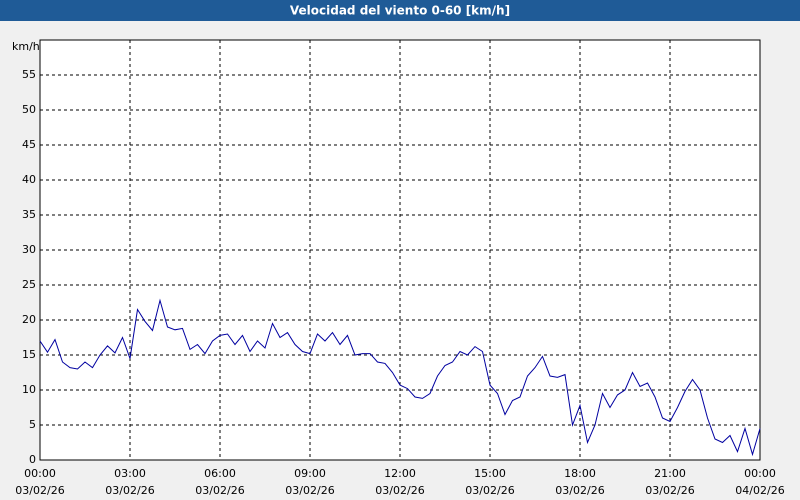  Describe the element at coordinates (32, 459) in the screenshot. I see `y-tick-label: 0` at that location.